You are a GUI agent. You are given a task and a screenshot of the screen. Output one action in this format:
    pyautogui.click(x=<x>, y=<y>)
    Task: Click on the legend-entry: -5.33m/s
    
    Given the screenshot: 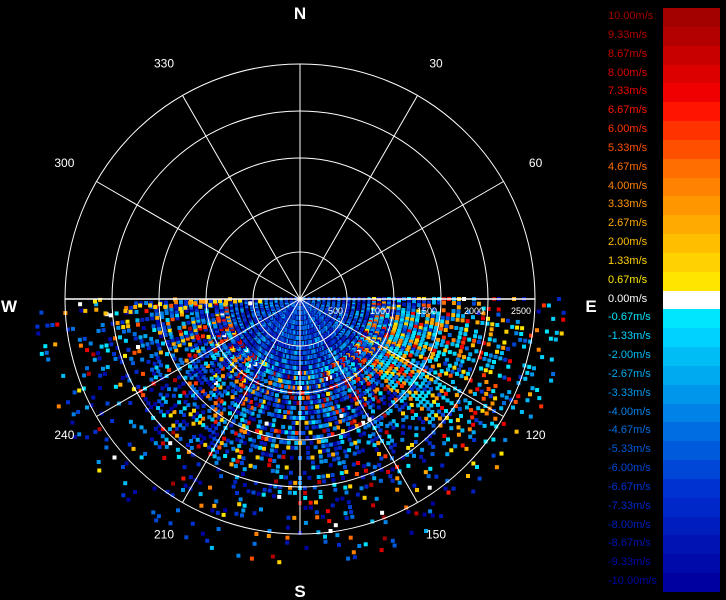 What is the action you would take?
    pyautogui.click(x=665, y=451)
    